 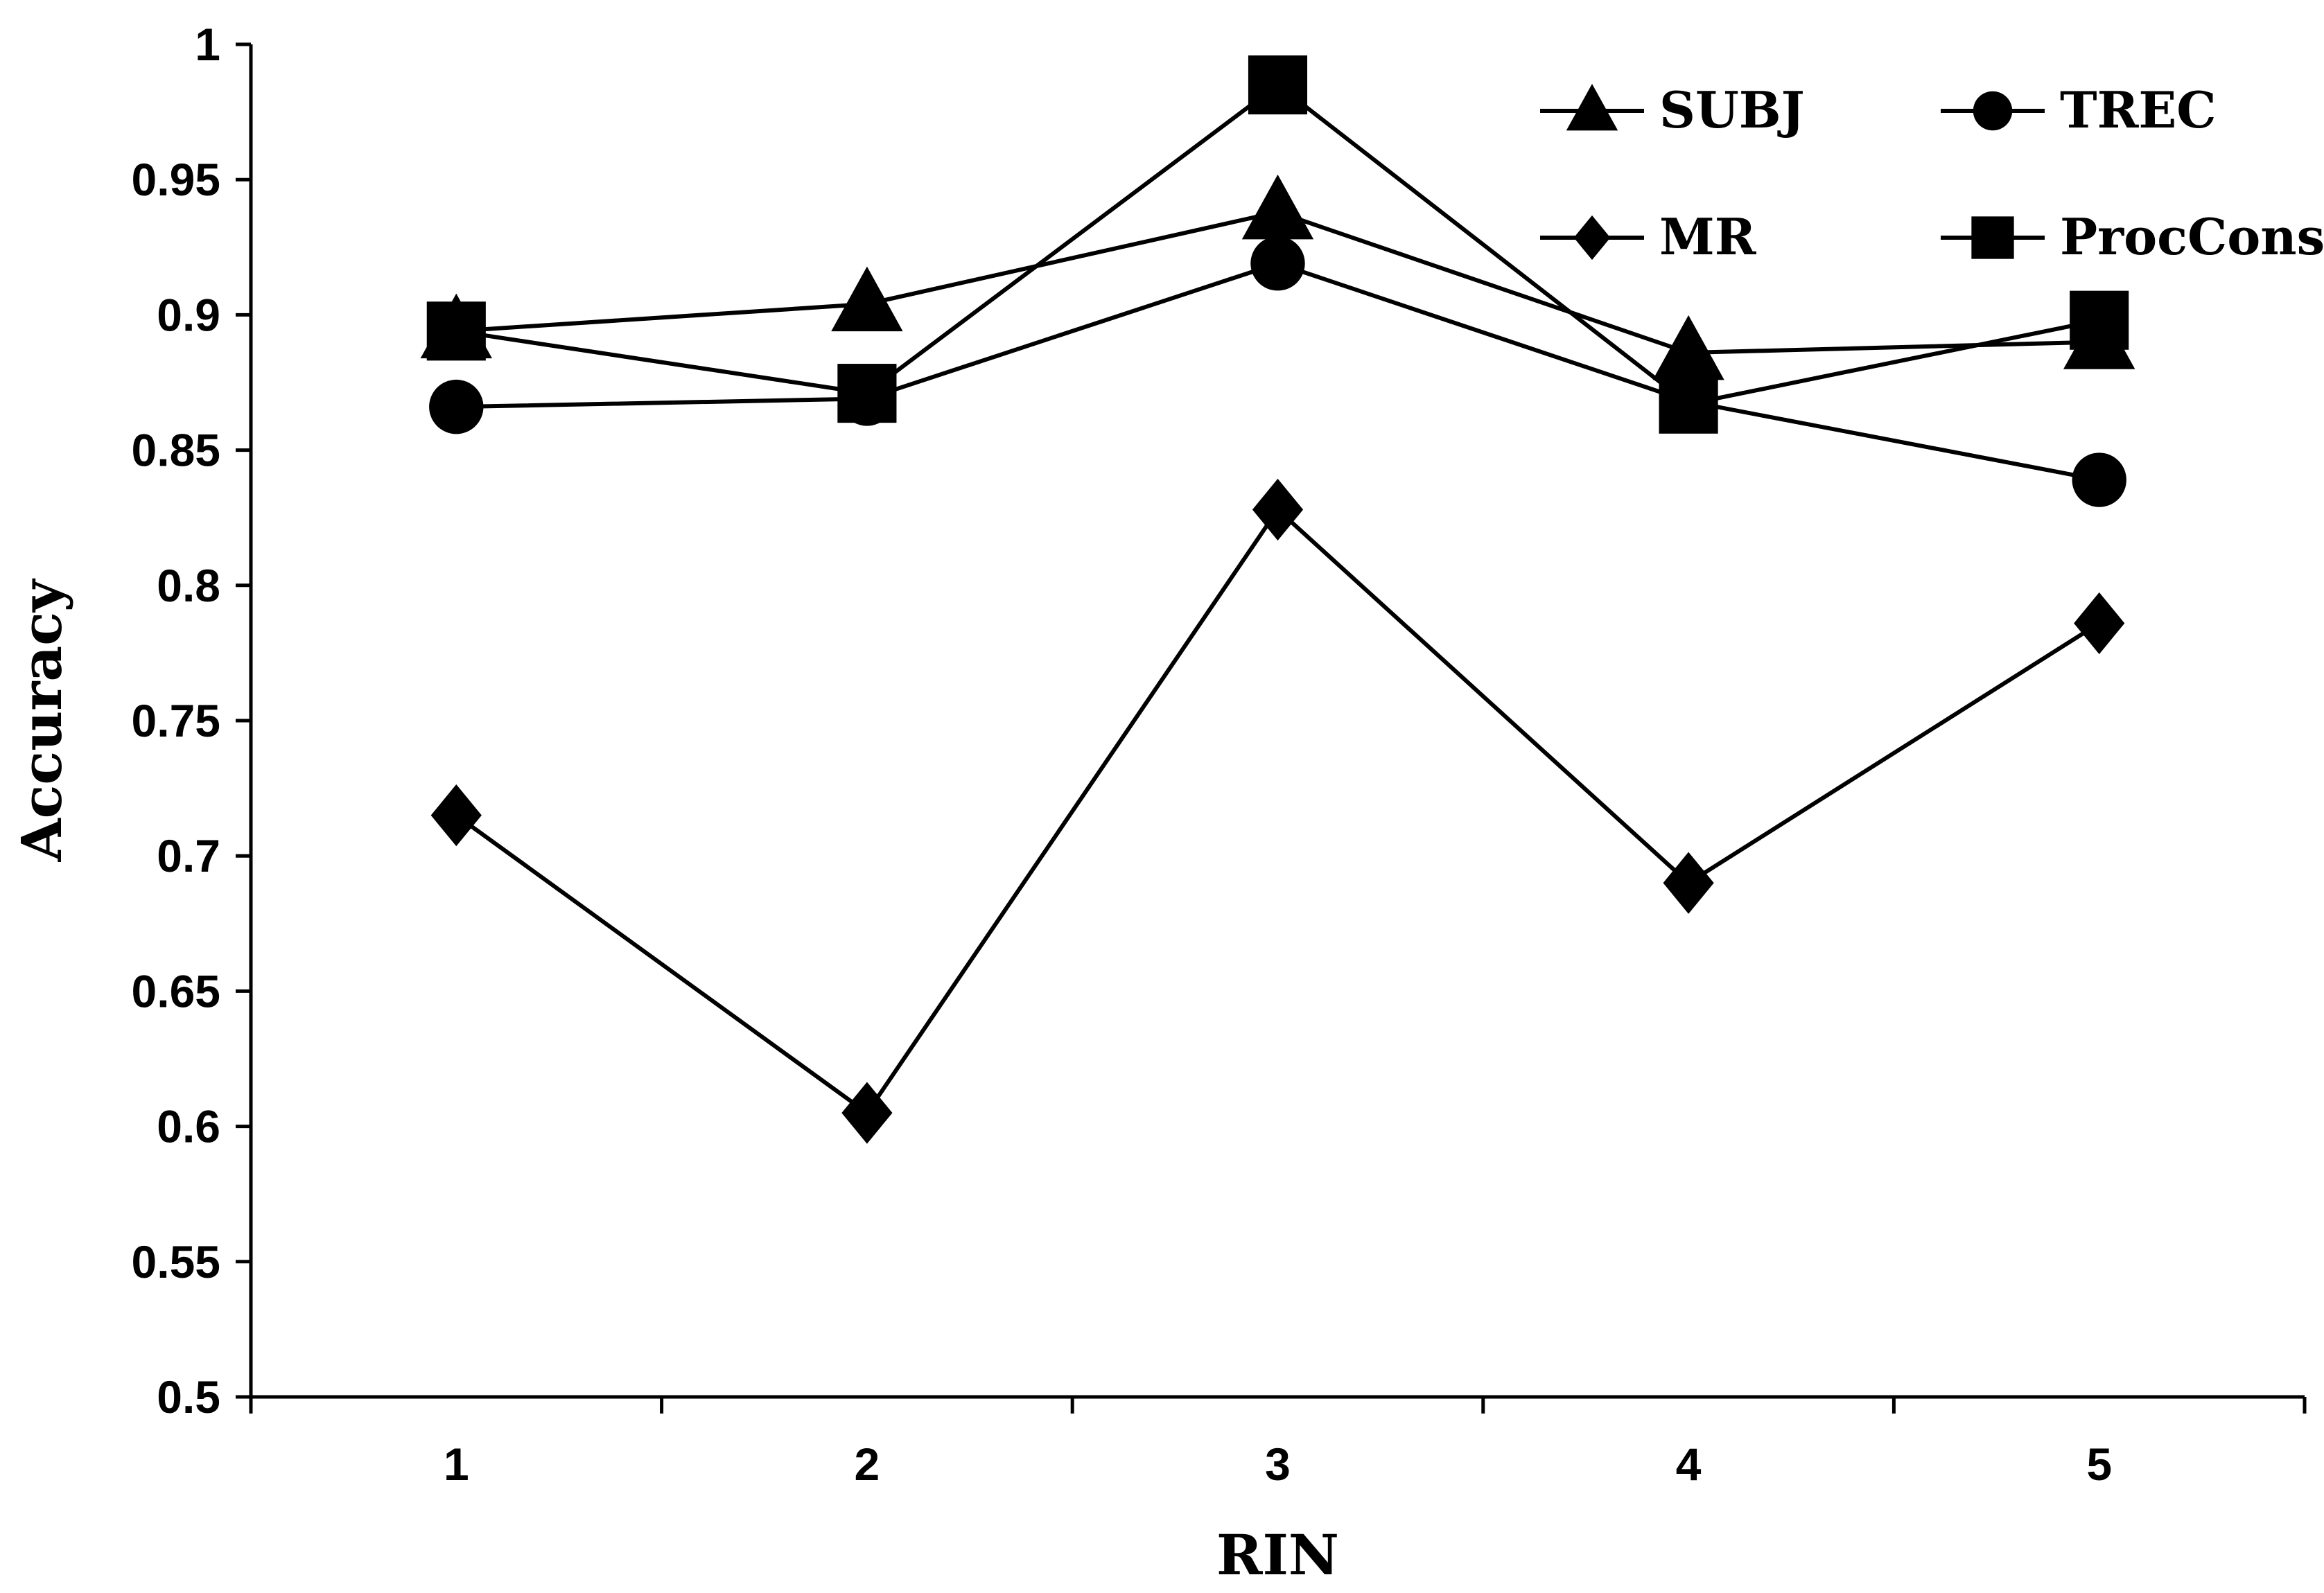 I want to click on legend-marker-proccons, so click(x=1992, y=237).